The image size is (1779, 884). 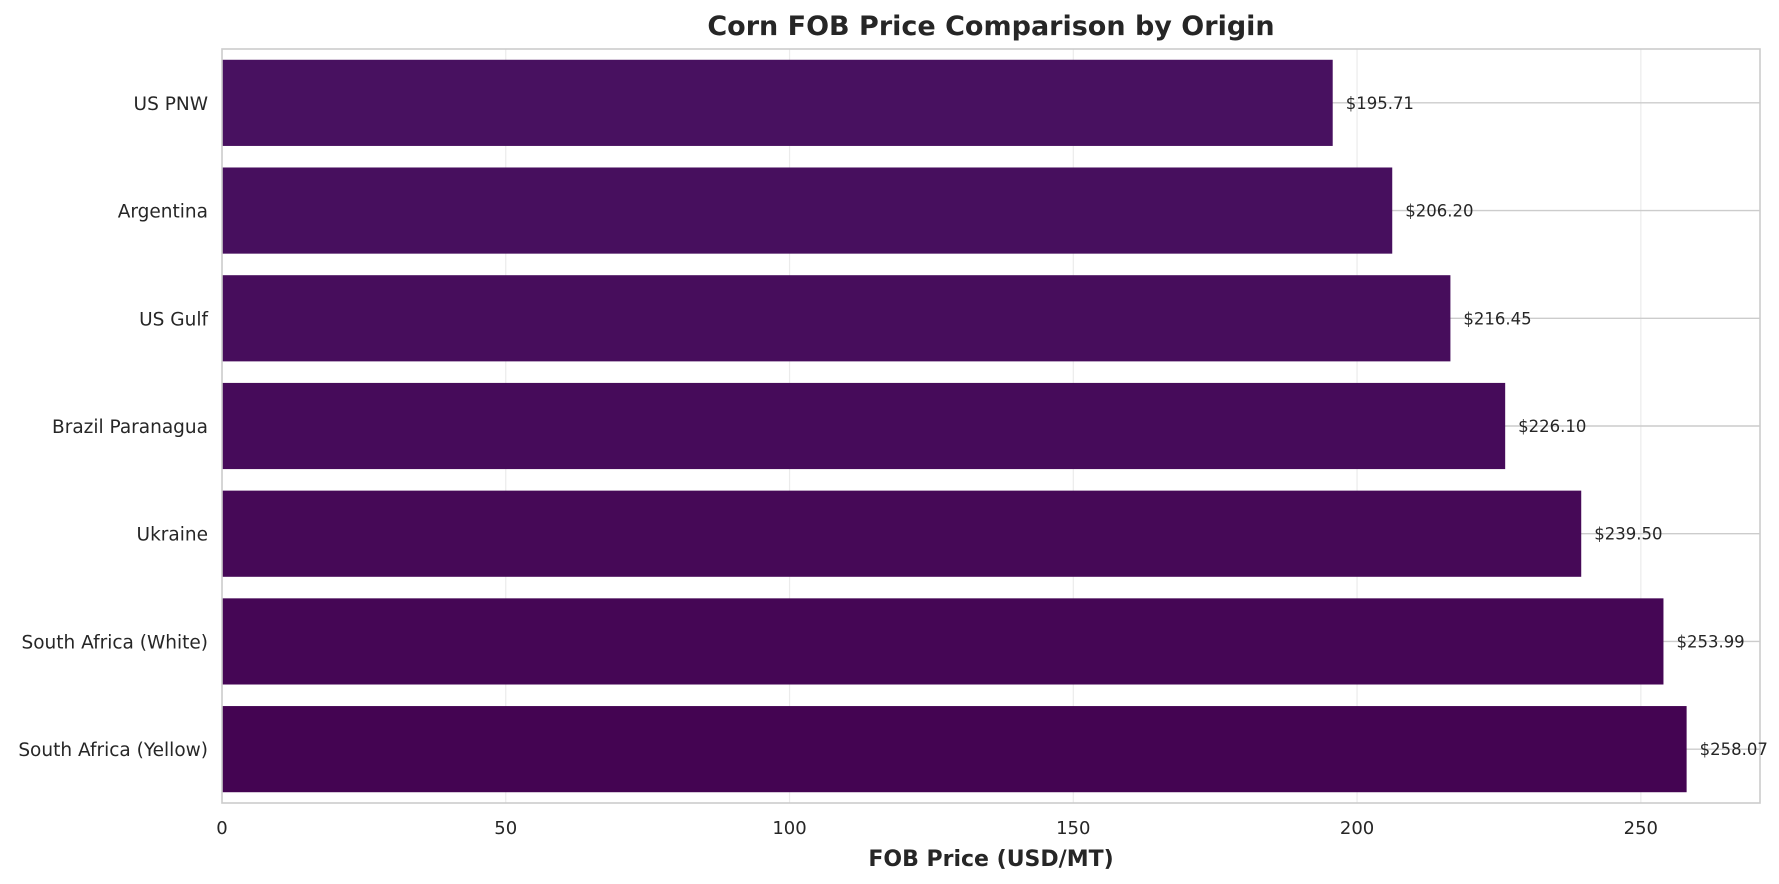 What do you see at coordinates (114, 642) in the screenshot?
I see `category-label: South Africa (White)` at bounding box center [114, 642].